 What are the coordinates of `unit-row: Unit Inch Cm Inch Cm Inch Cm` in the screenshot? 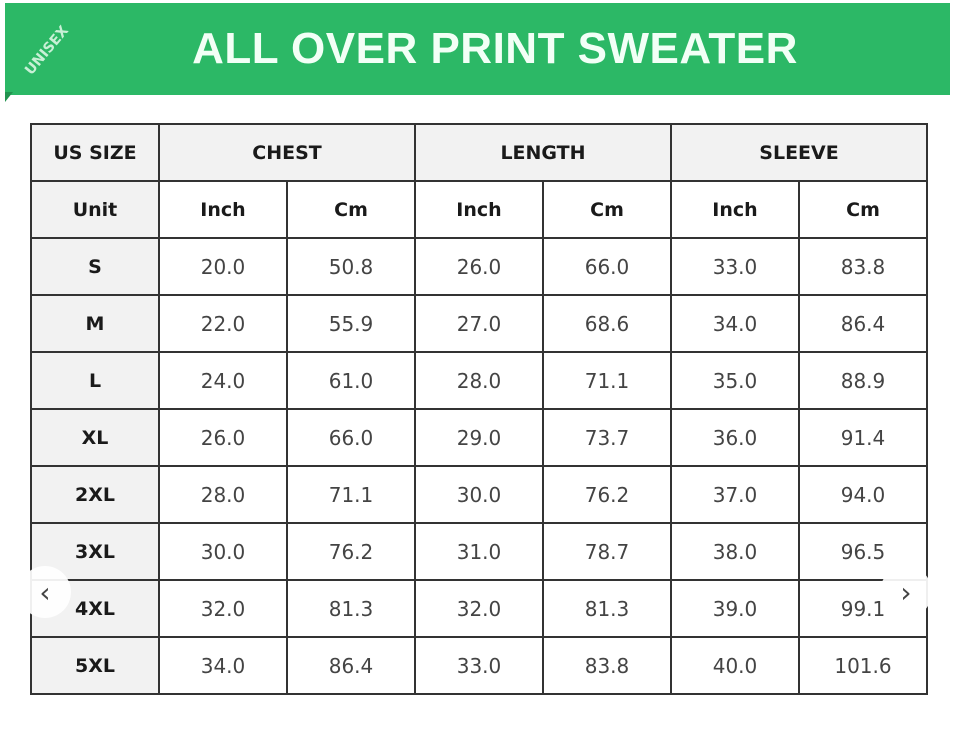 It's located at (479, 209).